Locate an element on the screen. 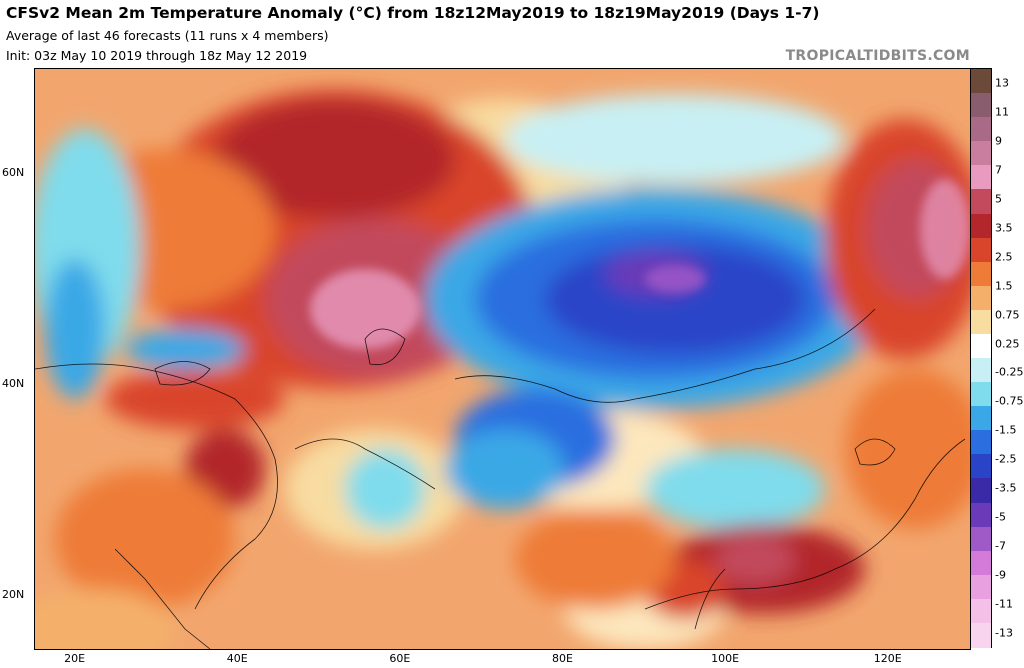 The image size is (1024, 668). brand-watermark: TROPICALTIDBITS.COM is located at coordinates (877, 56).